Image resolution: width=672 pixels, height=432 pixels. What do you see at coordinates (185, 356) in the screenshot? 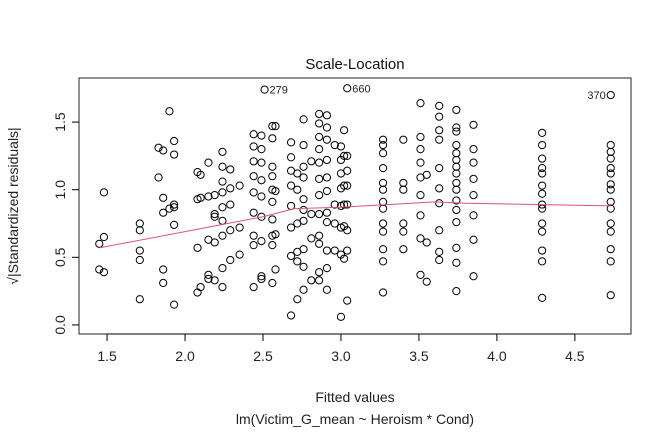
I see `x-tick-label: 2.0` at bounding box center [185, 356].